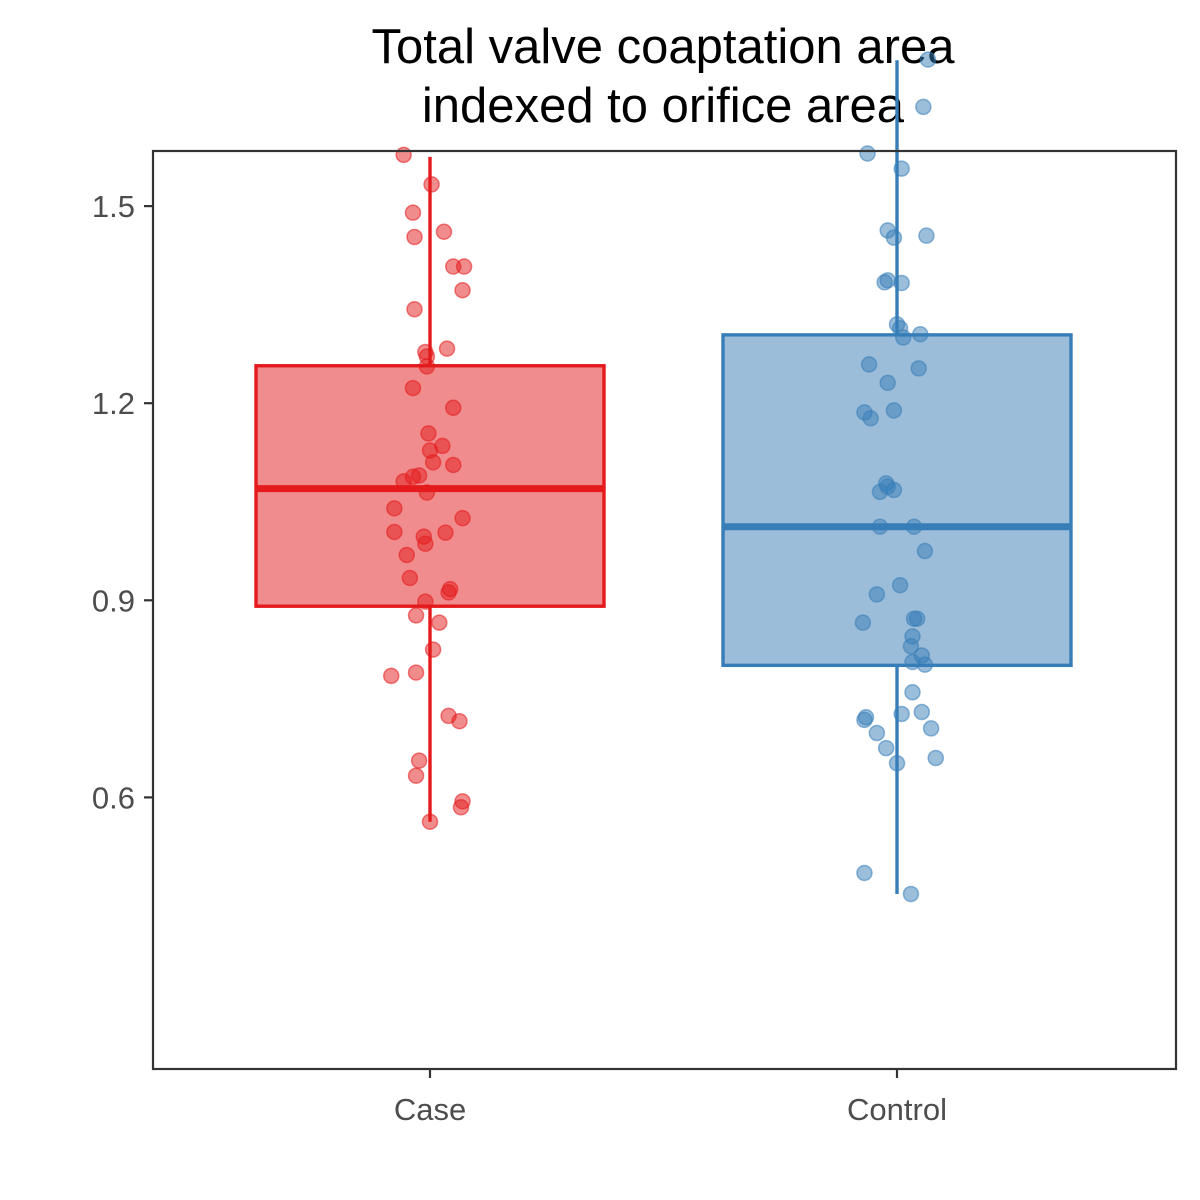 The image size is (1200, 1200). What do you see at coordinates (663, 106) in the screenshot?
I see `chart-title-line-2: indexed to orifice area` at bounding box center [663, 106].